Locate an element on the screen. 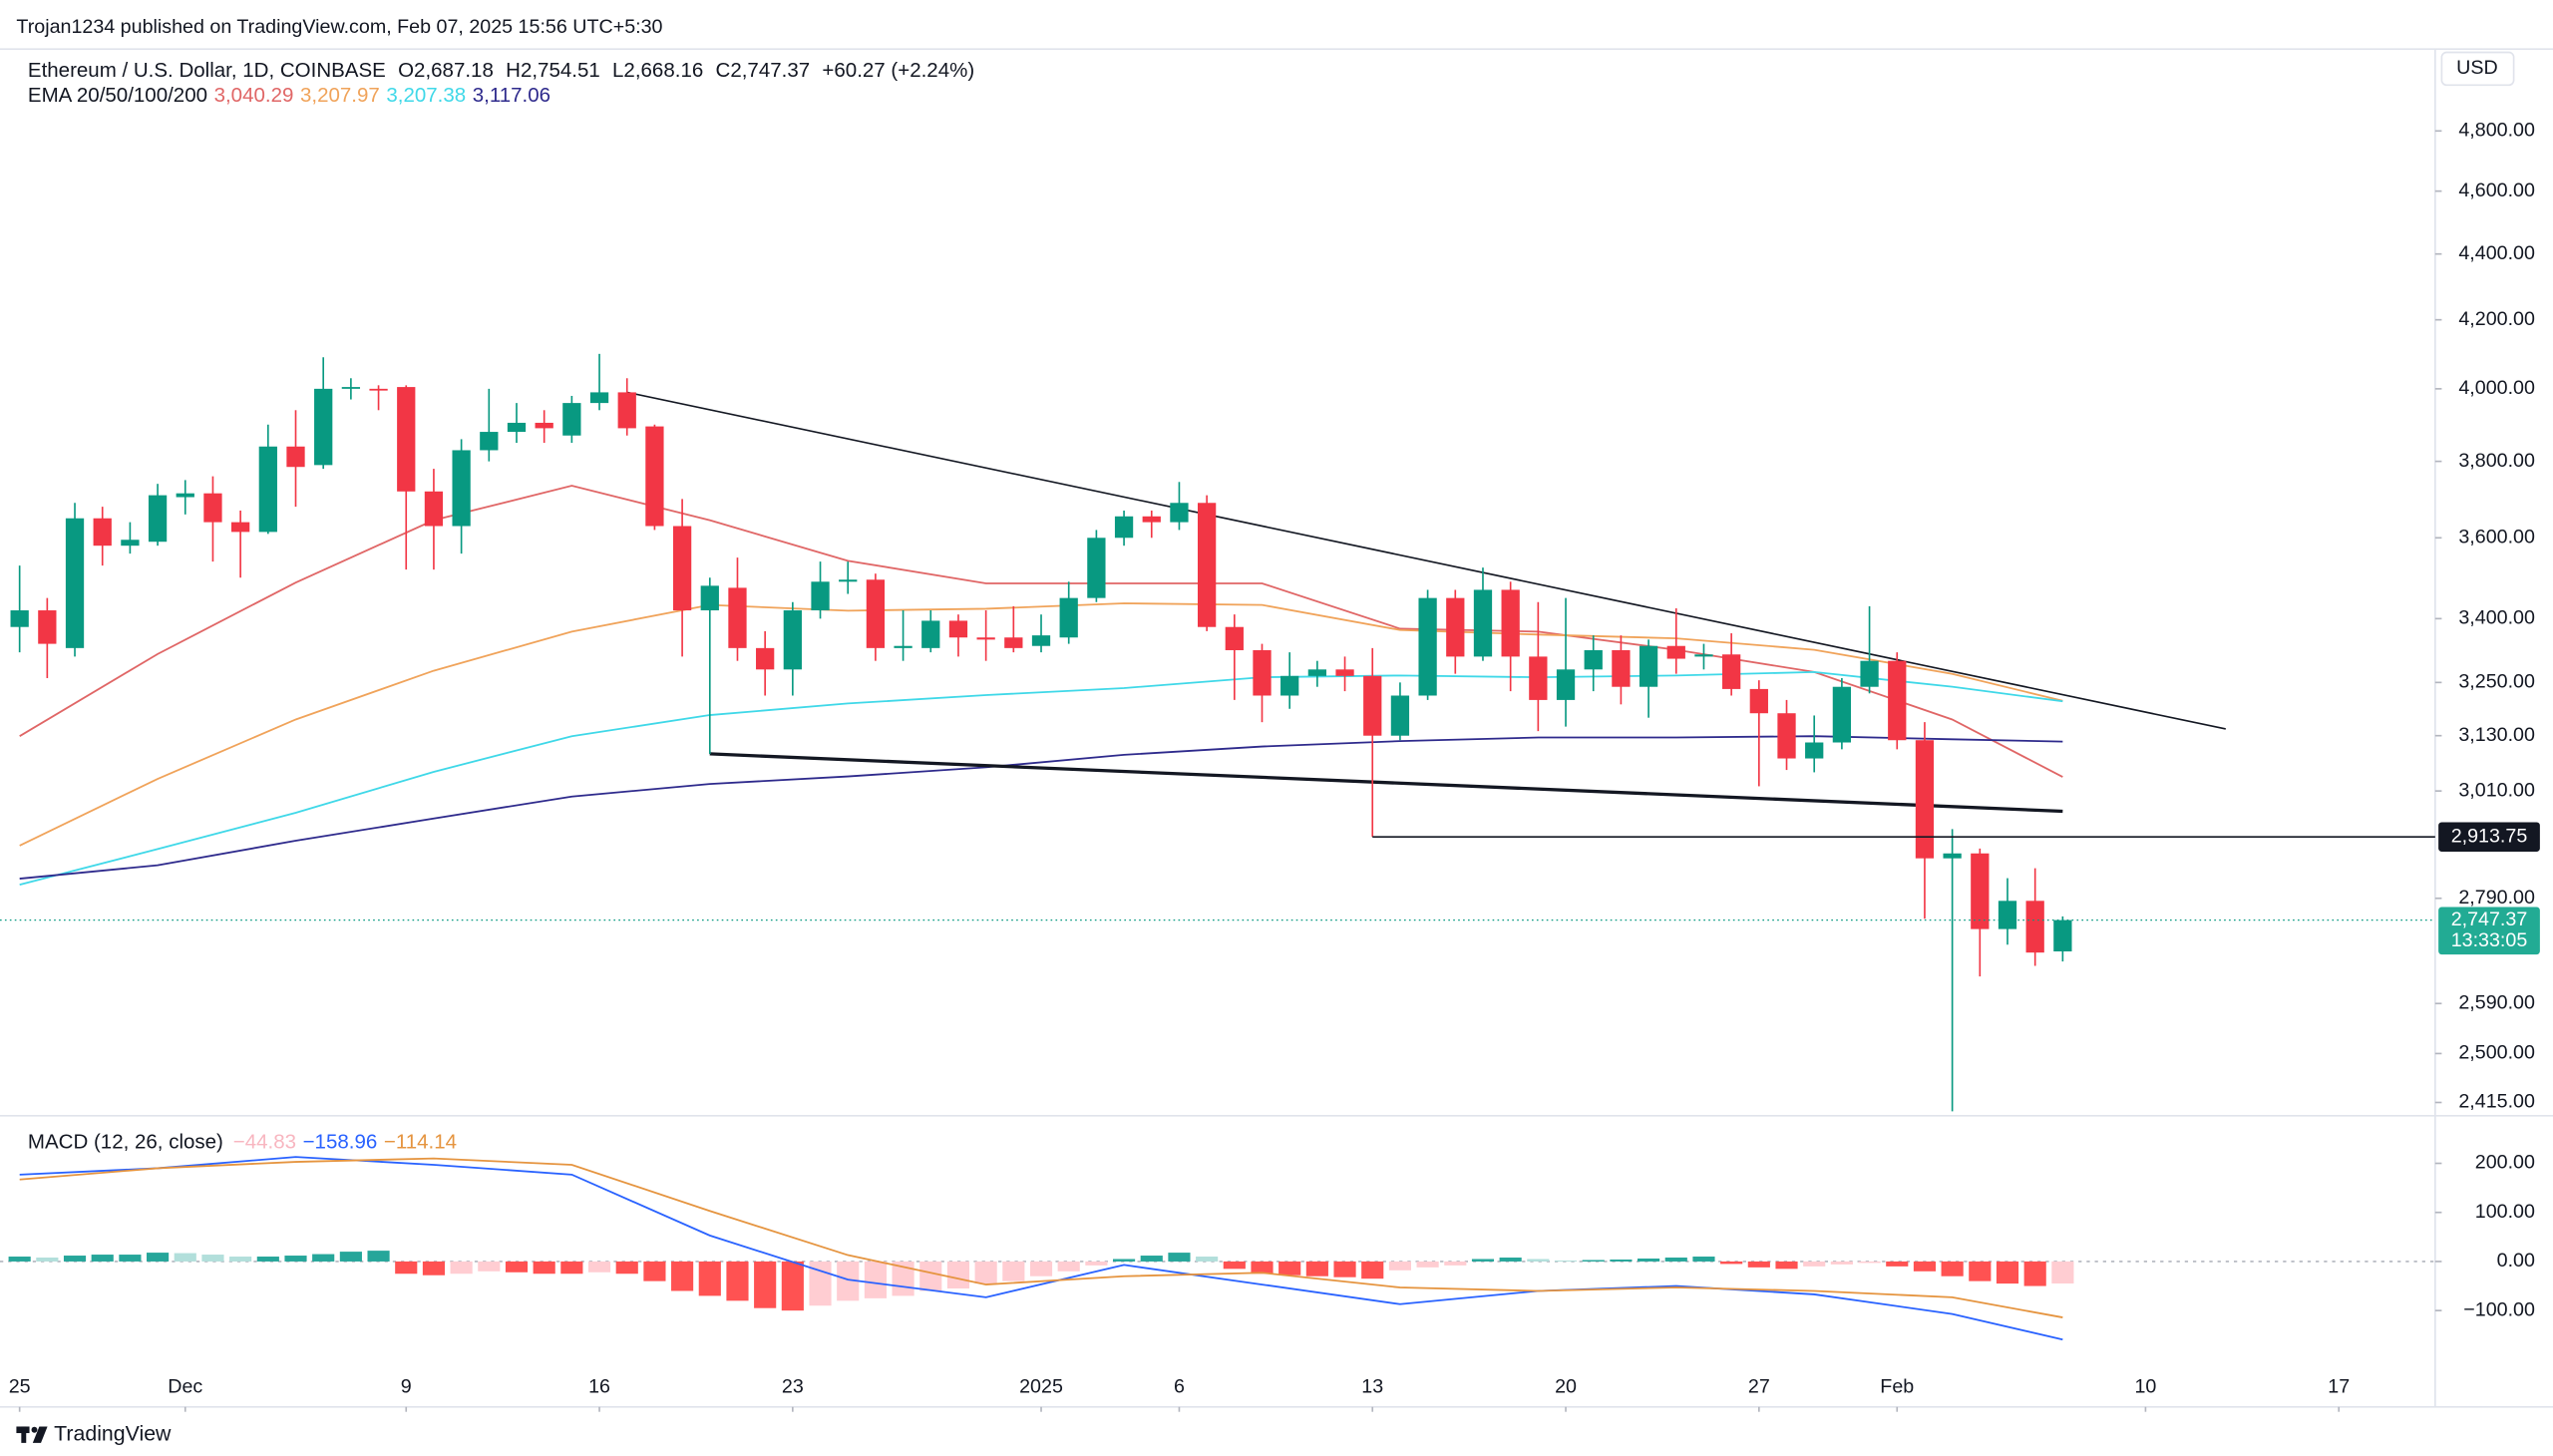  macd-tick-label: 0.00 is located at coordinates (2516, 1261).